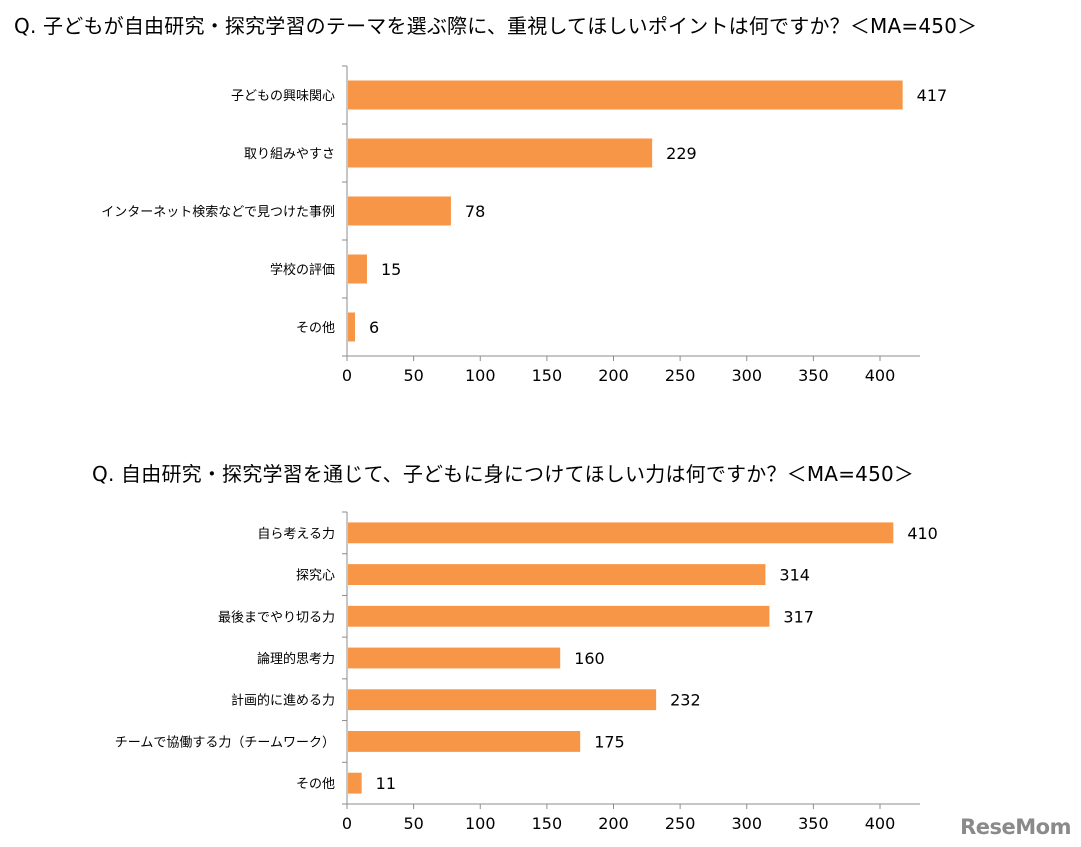 This screenshot has height=847, width=1081. I want to click on data-label: 11, so click(386, 783).